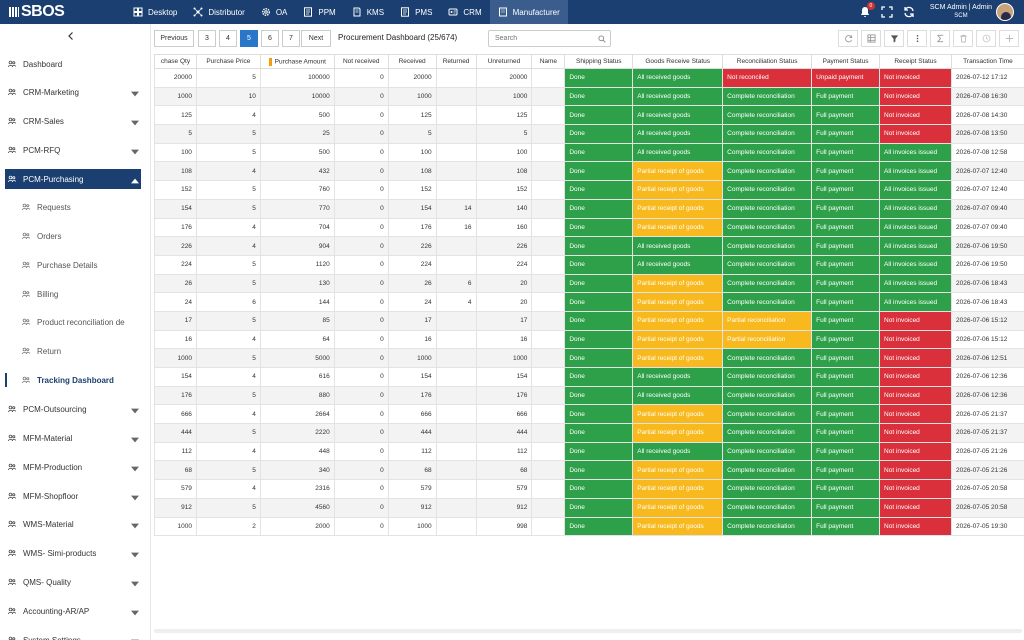  Describe the element at coordinates (274, 12) in the screenshot. I see `nav-oa: OA` at that location.